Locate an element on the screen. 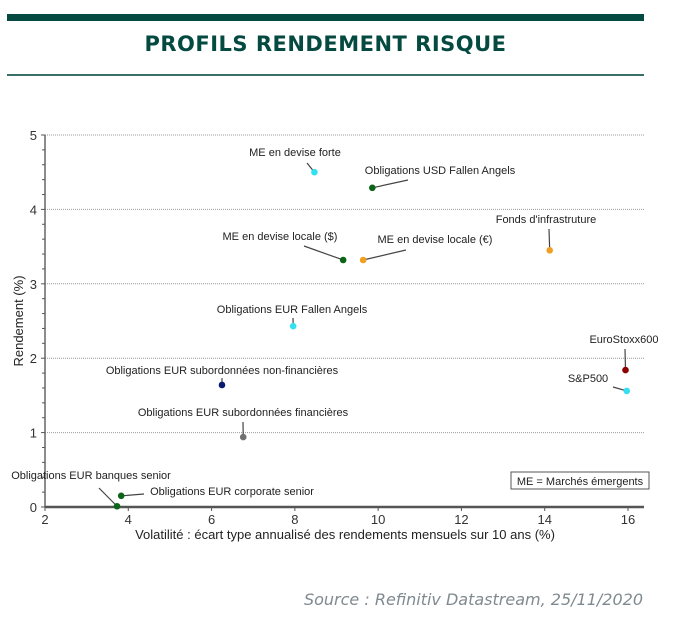  point-label: ME en devise locale (€) is located at coordinates (435, 240).